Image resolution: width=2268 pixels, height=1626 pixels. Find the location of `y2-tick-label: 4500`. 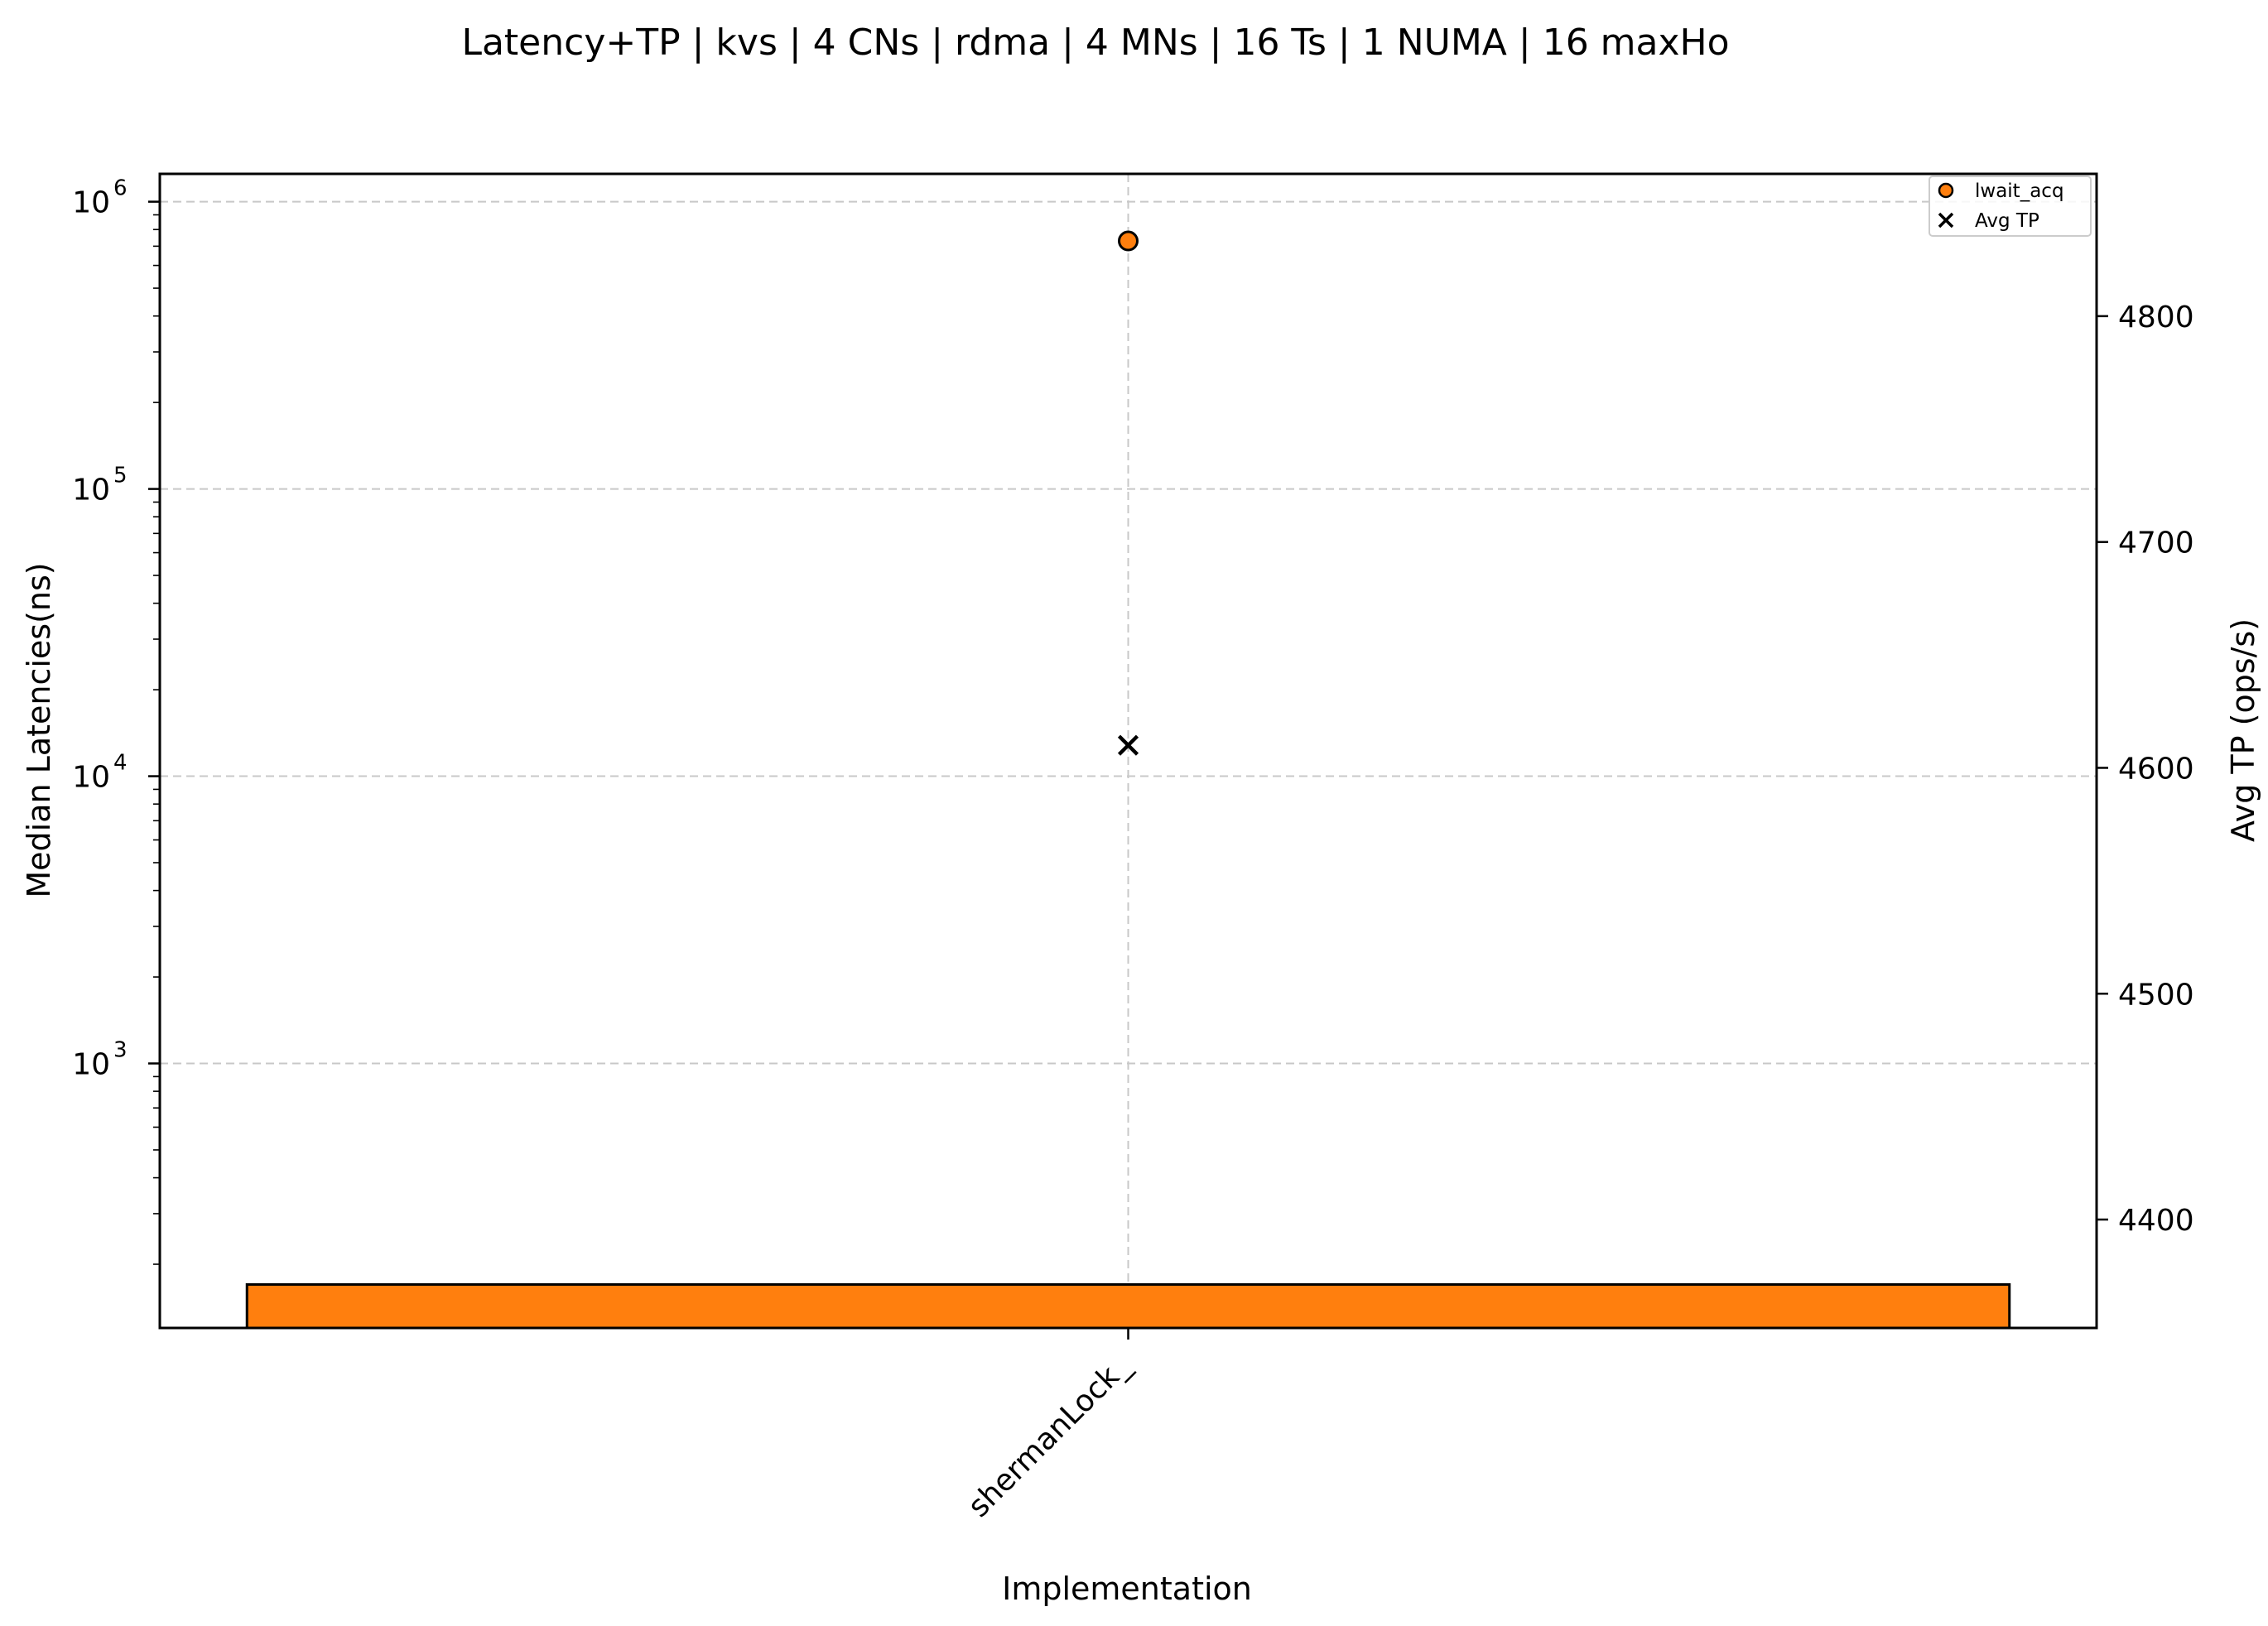

y2-tick-label: 4500 is located at coordinates (2156, 995).